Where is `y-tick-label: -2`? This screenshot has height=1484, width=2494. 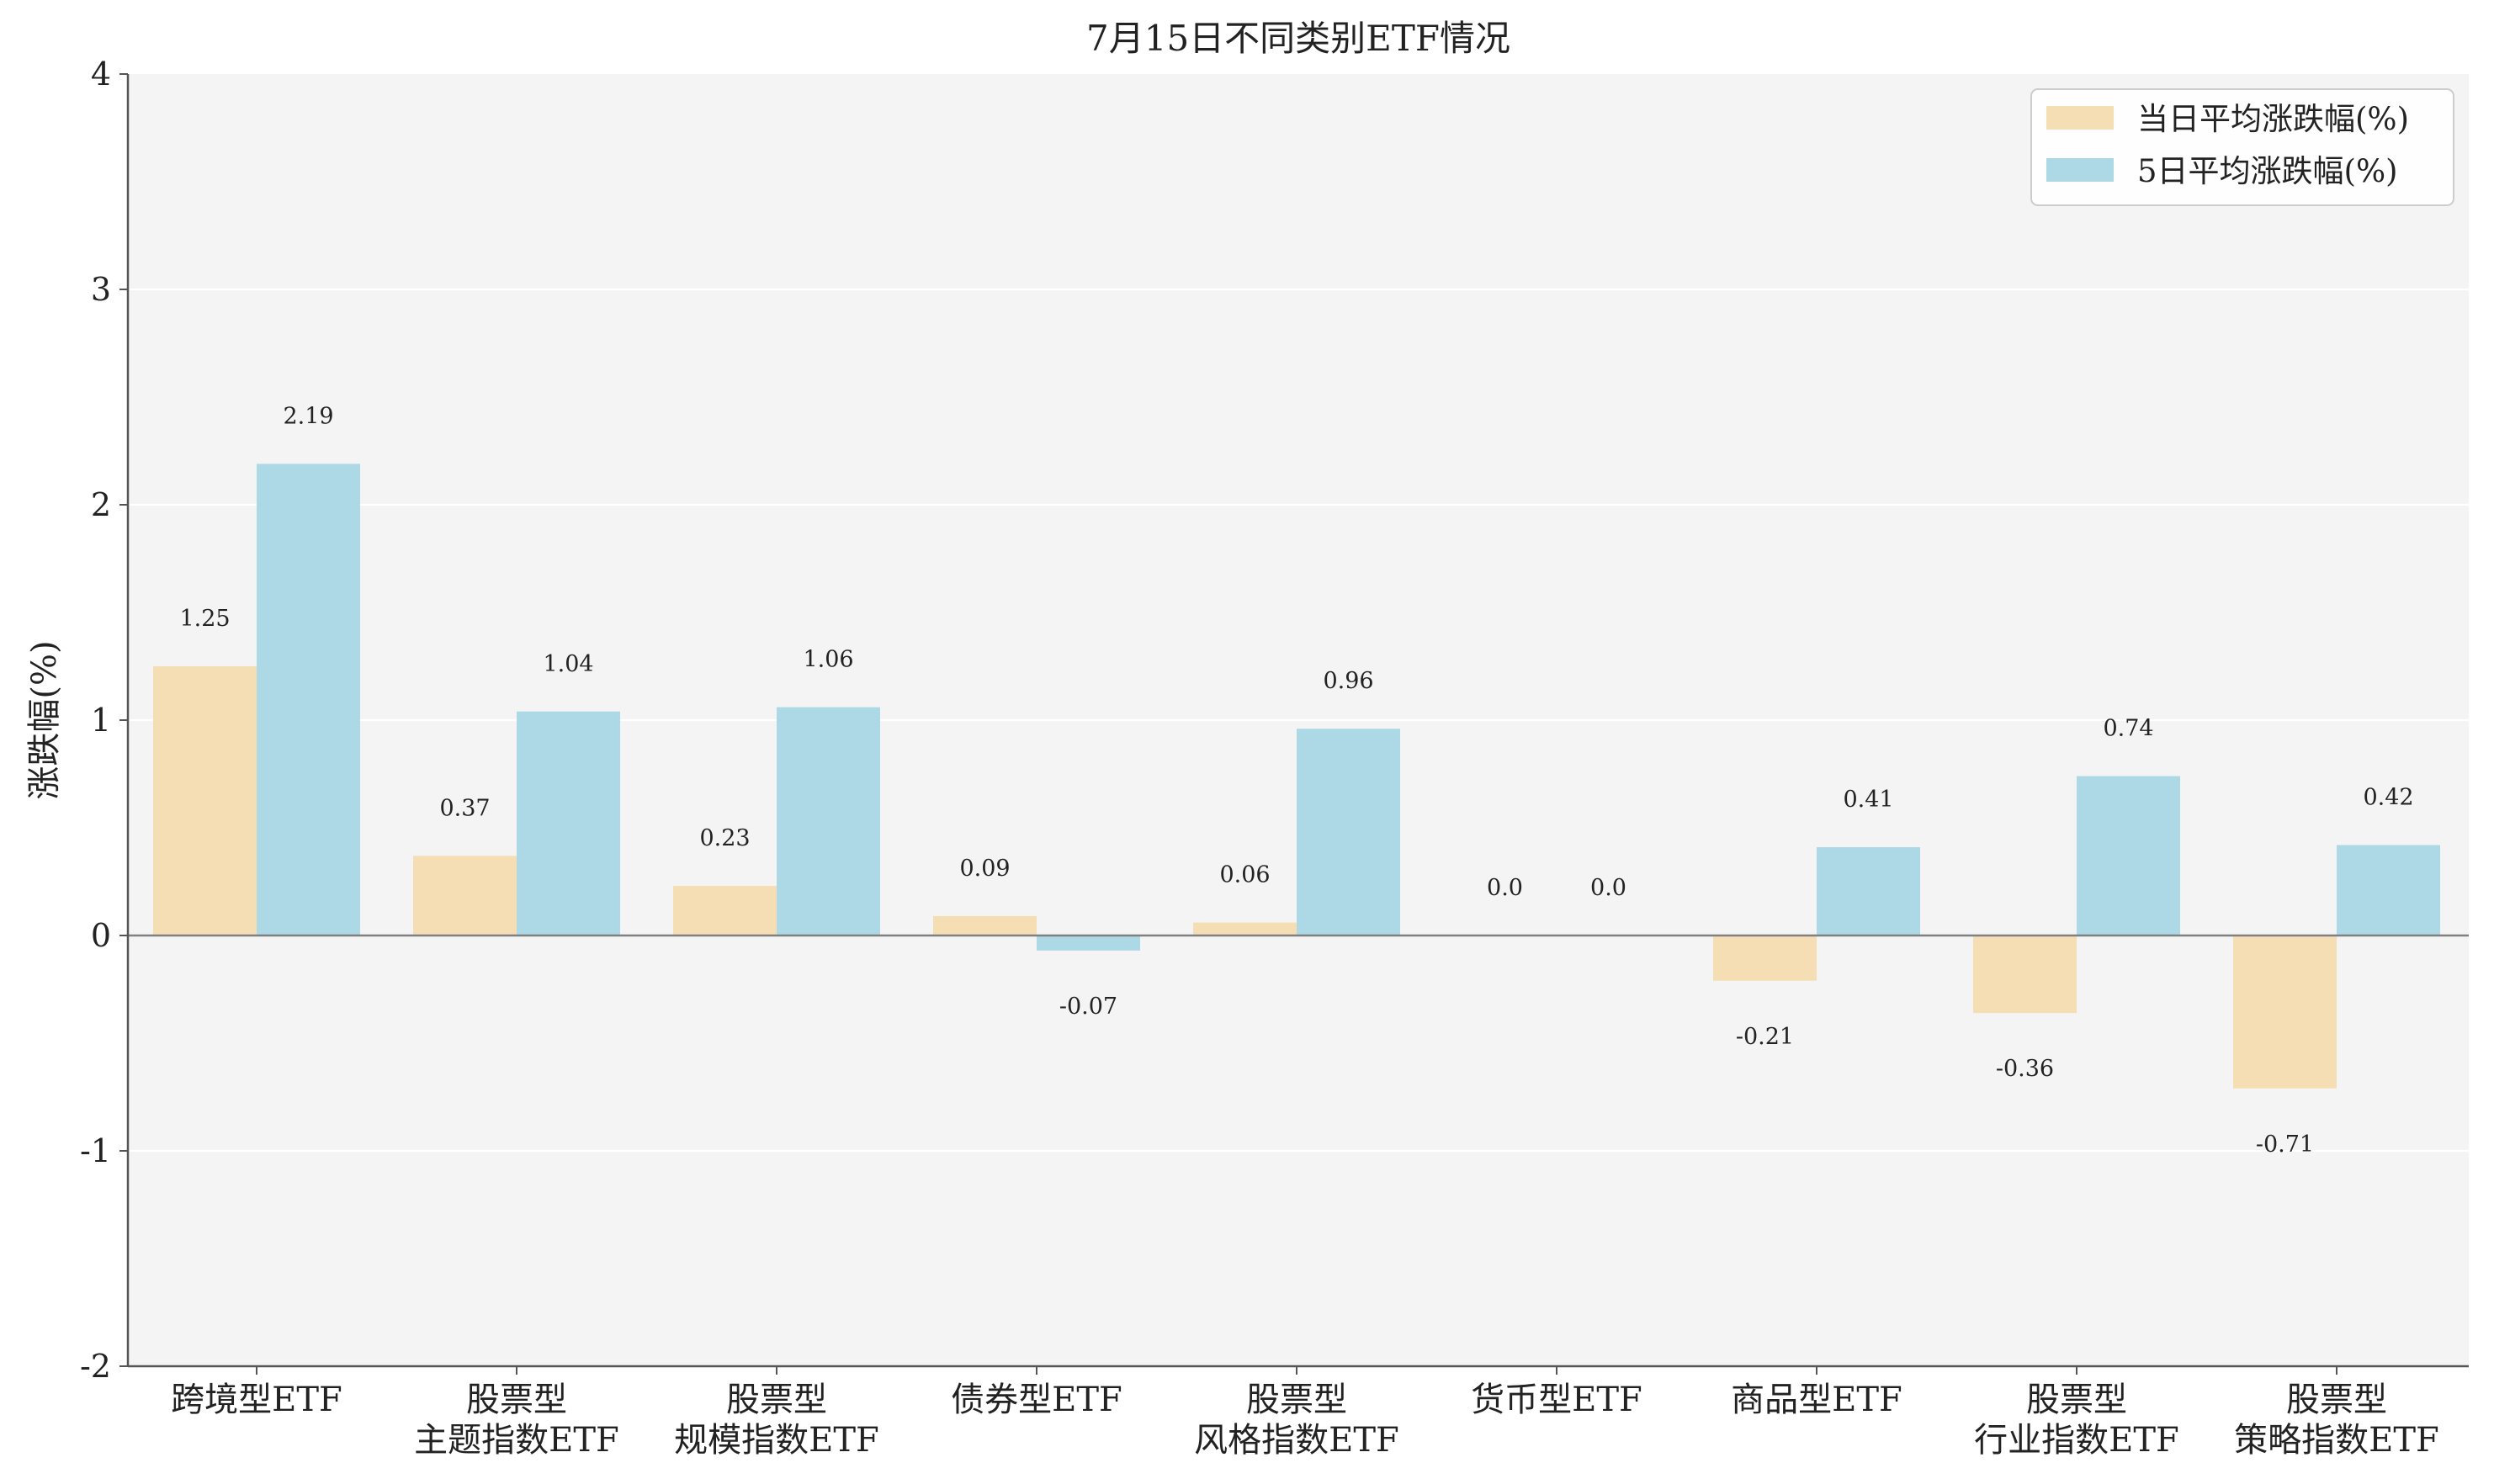 y-tick-label: -2 is located at coordinates (96, 1366).